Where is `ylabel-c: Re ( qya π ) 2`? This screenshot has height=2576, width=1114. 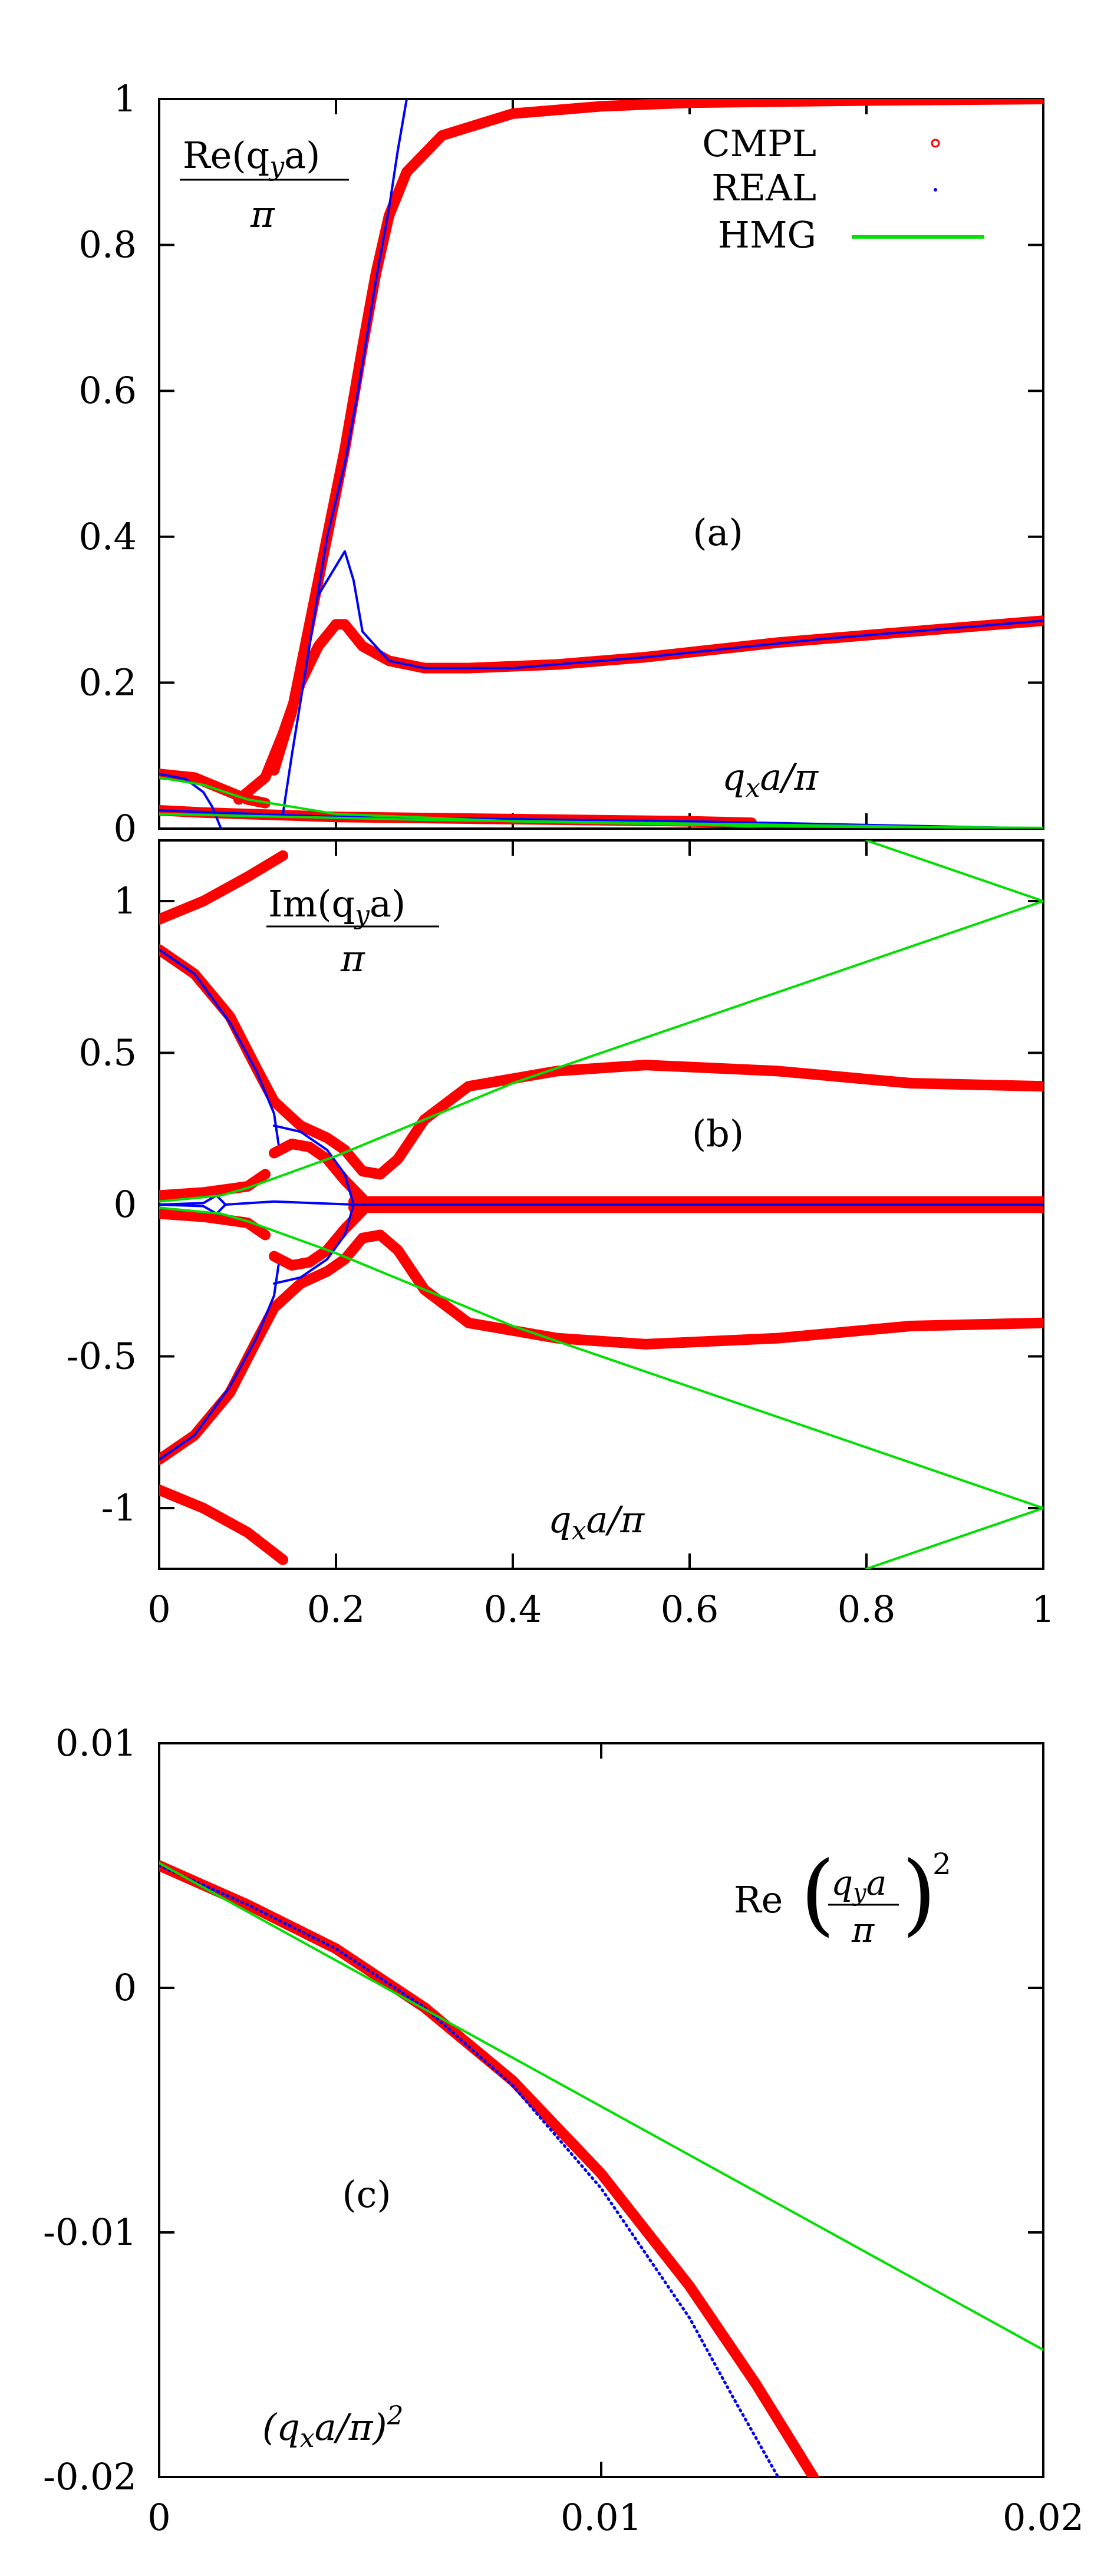 ylabel-c: Re ( qya π ) 2 is located at coordinates (842, 1897).